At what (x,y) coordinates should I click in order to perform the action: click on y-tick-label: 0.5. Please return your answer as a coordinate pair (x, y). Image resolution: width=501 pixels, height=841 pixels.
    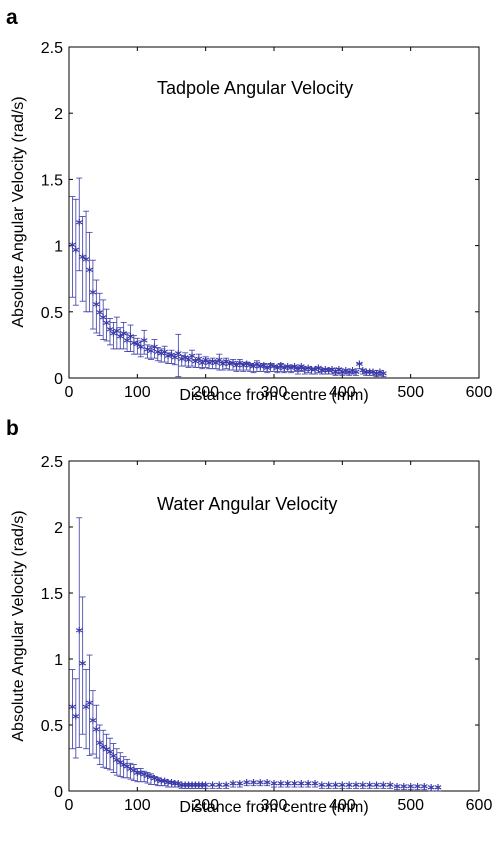
    Looking at the image, I should click on (52, 313).